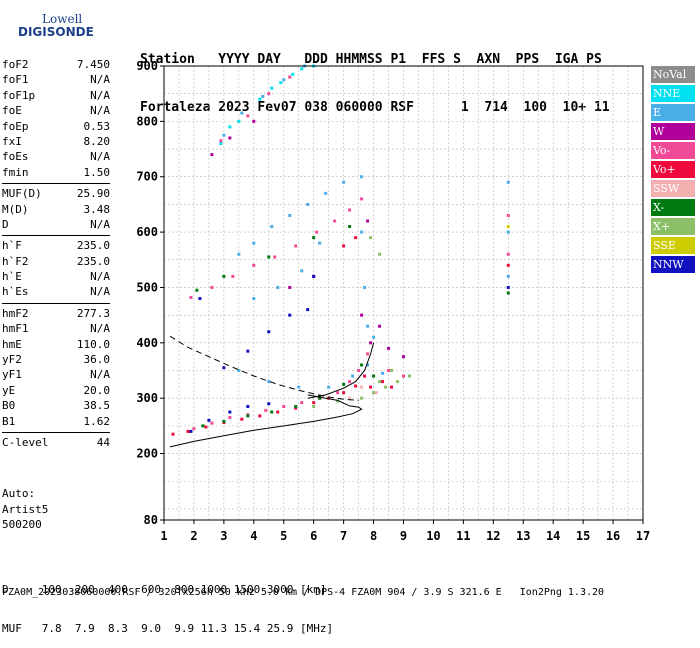  I want to click on param-key: foE, so click(12, 111).